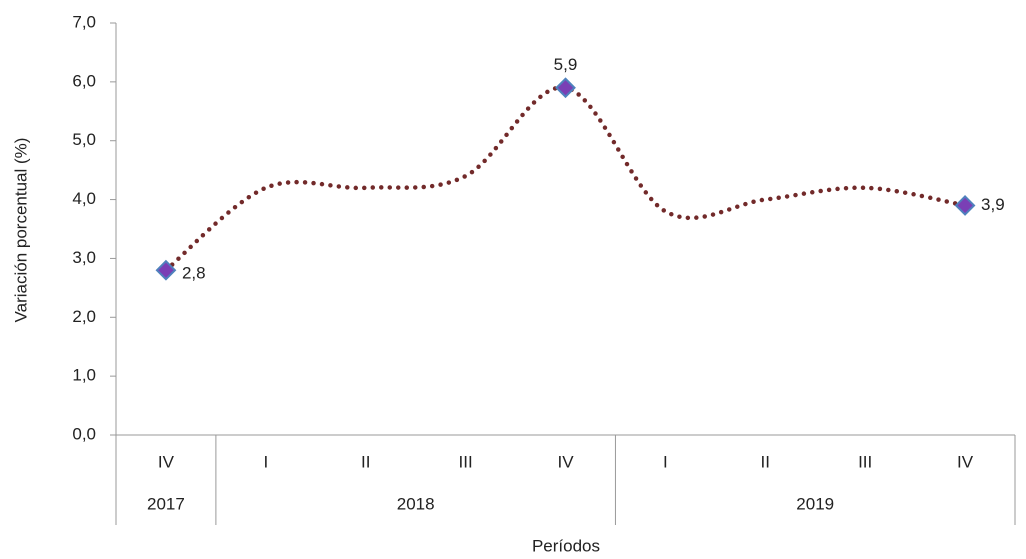  What do you see at coordinates (566, 545) in the screenshot?
I see `x-axis-title: Períodos` at bounding box center [566, 545].